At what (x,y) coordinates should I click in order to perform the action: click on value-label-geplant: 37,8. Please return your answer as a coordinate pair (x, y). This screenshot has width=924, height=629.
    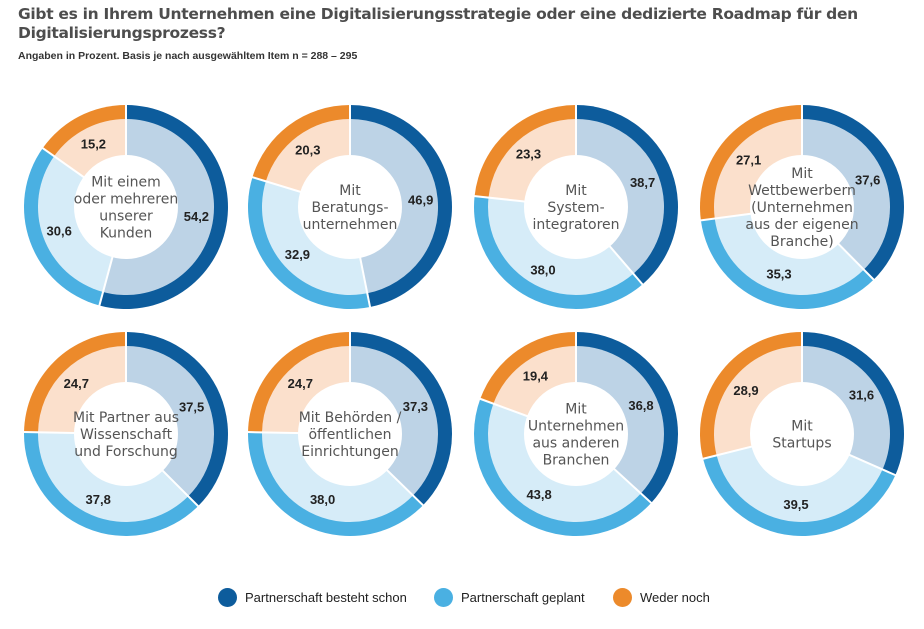
    Looking at the image, I should click on (98, 499).